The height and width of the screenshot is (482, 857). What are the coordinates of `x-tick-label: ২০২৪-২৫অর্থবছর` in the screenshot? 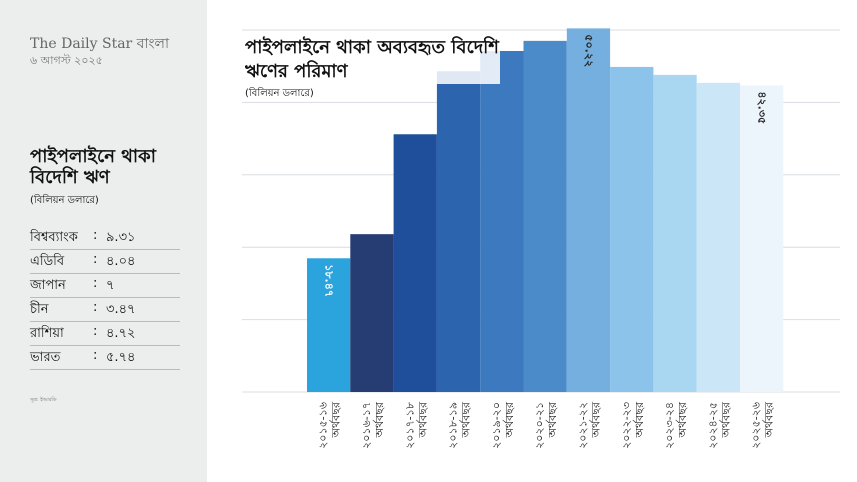 It's located at (719, 425).